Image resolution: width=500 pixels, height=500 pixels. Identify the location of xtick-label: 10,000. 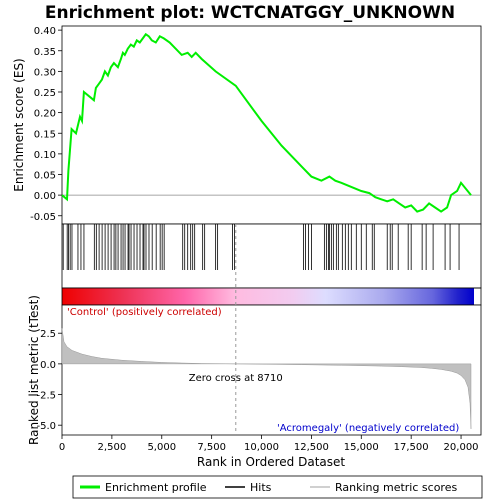
(261, 447).